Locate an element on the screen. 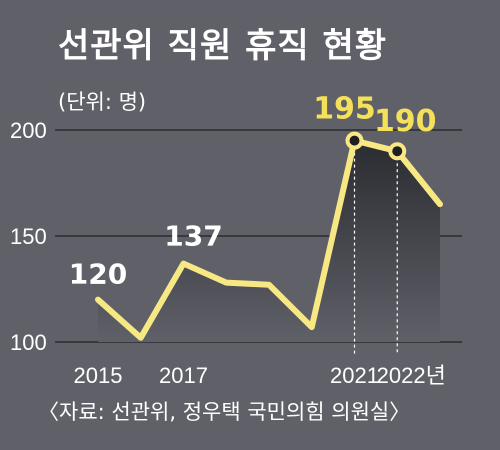 Image resolution: width=500 pixels, height=450 pixels. chart-title: 선관위 직원 휴직 현황 is located at coordinates (223, 46).